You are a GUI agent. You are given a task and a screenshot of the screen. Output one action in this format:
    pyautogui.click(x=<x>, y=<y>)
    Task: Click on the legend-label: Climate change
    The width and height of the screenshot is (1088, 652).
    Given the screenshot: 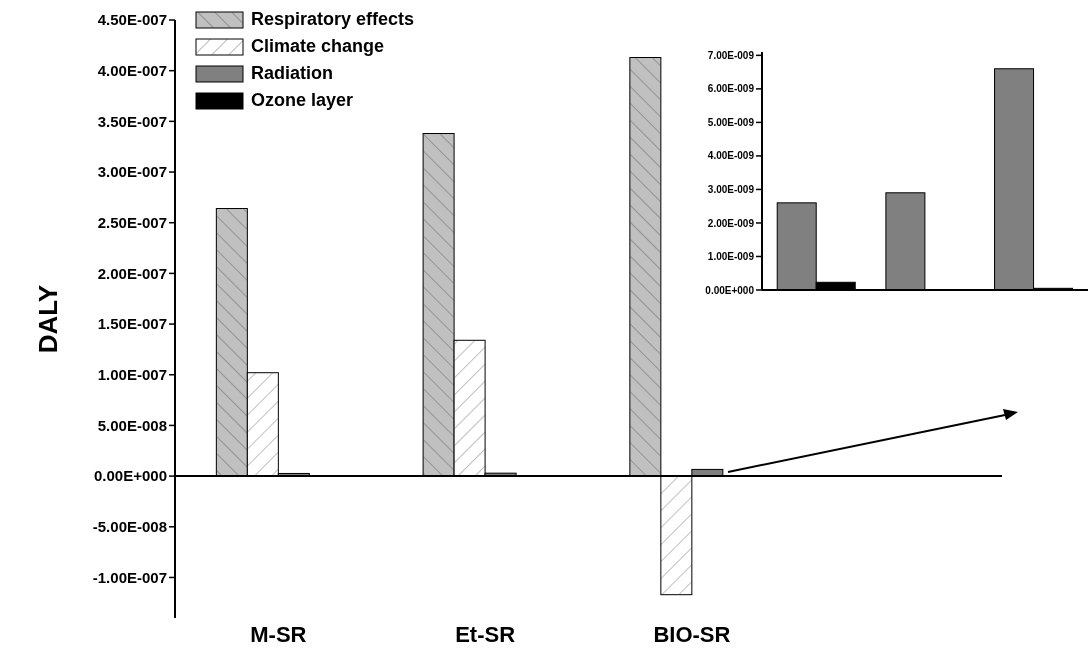 What is the action you would take?
    pyautogui.click(x=318, y=46)
    